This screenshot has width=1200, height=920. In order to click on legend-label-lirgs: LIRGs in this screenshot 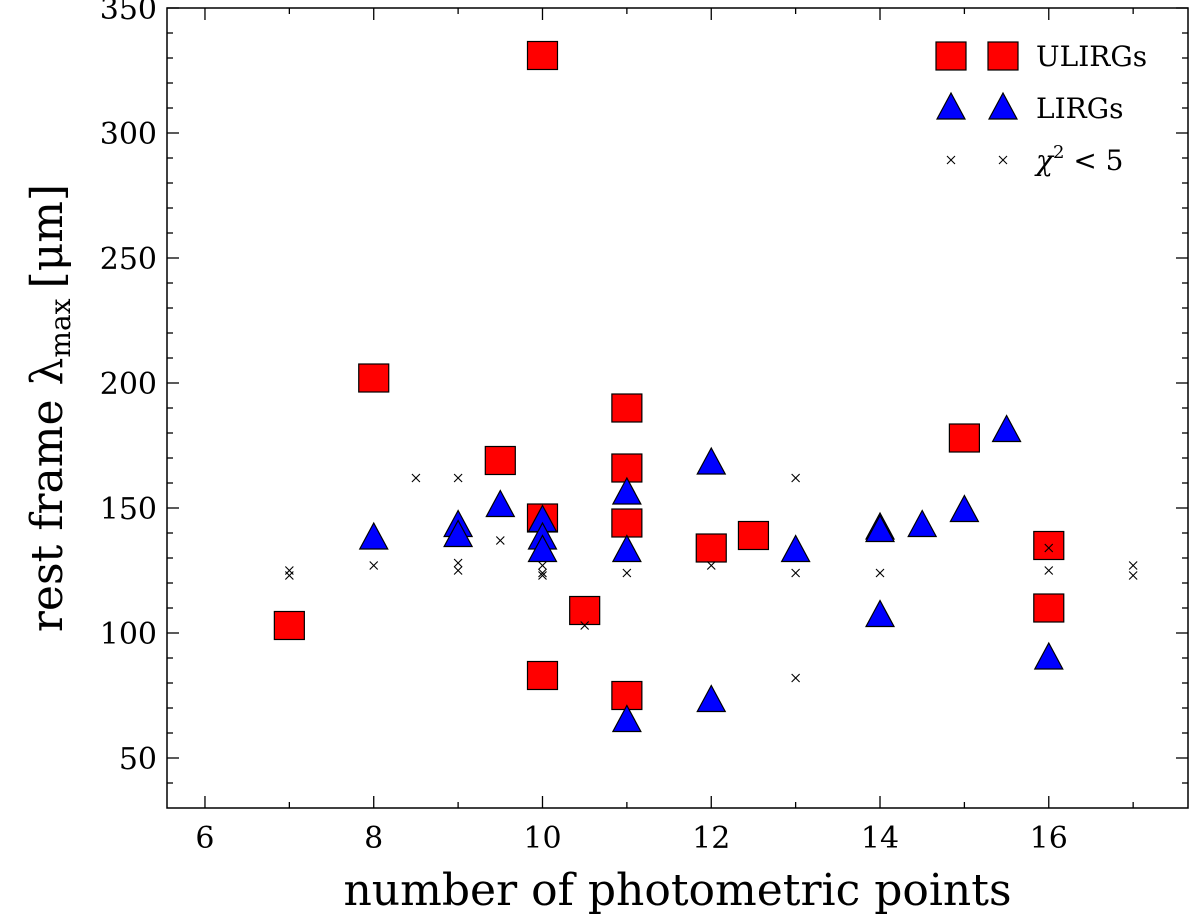, I will do `click(1079, 108)`.